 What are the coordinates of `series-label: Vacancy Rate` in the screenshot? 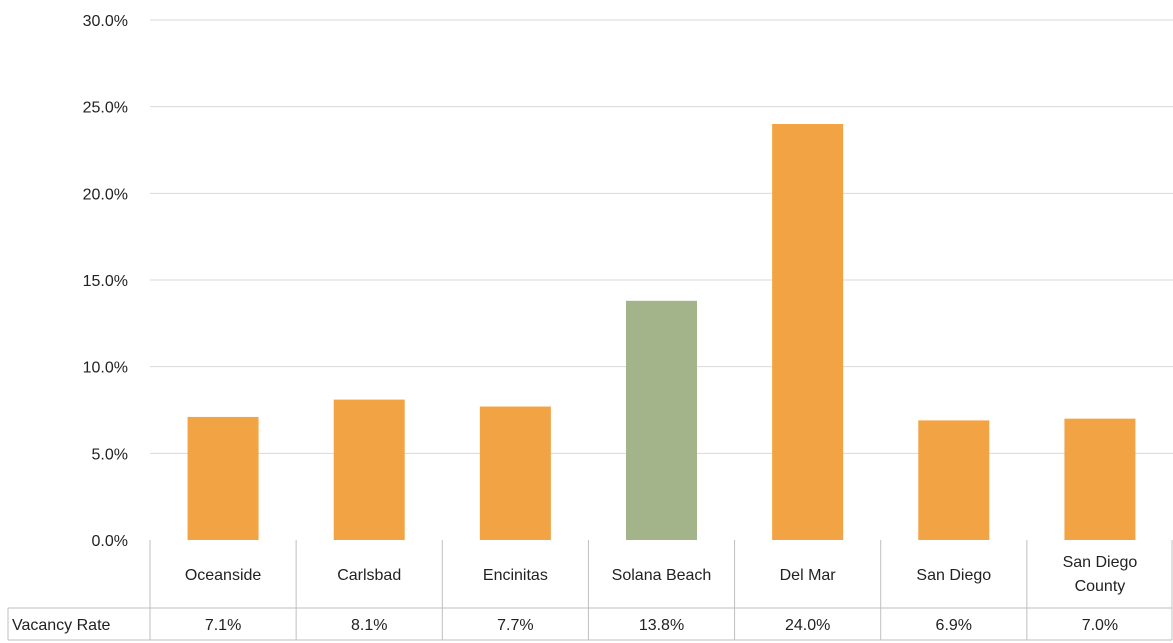 It's located at (61, 625).